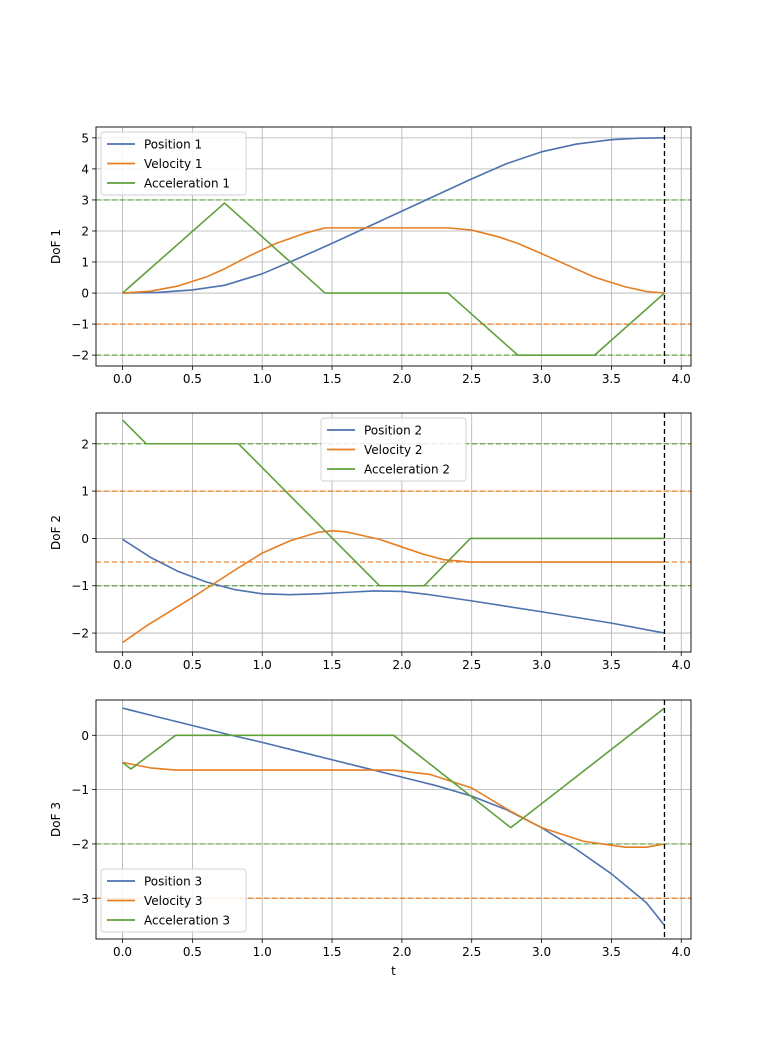 This screenshot has height=1056, width=768. What do you see at coordinates (85, 138) in the screenshot?
I see `y-tick-label: 5` at bounding box center [85, 138].